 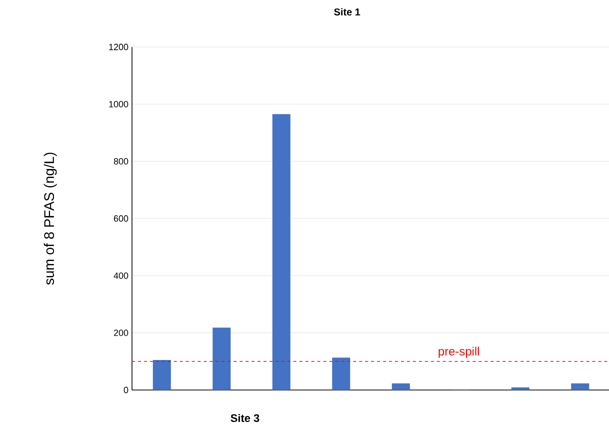 What do you see at coordinates (121, 218) in the screenshot?
I see `y-tick-label: 600` at bounding box center [121, 218].